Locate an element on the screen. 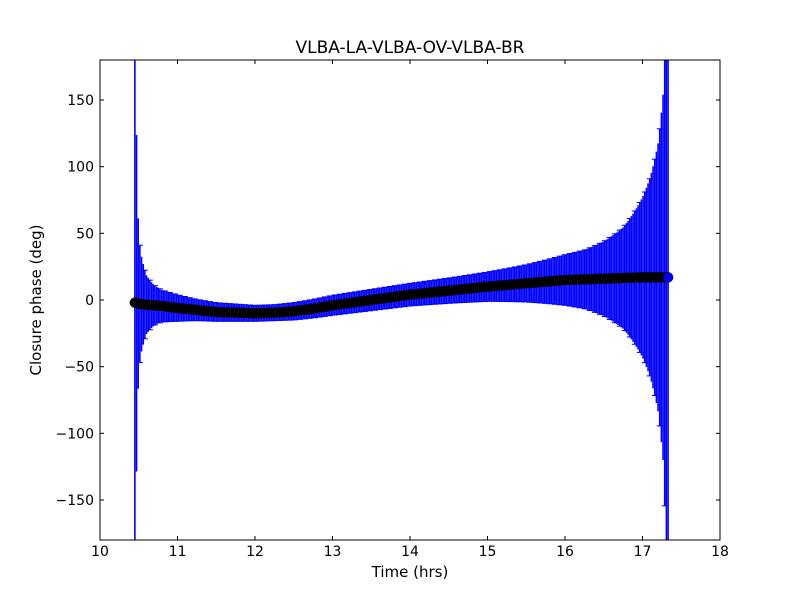 This screenshot has width=800, height=600. y-tick-label: 0 is located at coordinates (89, 301).